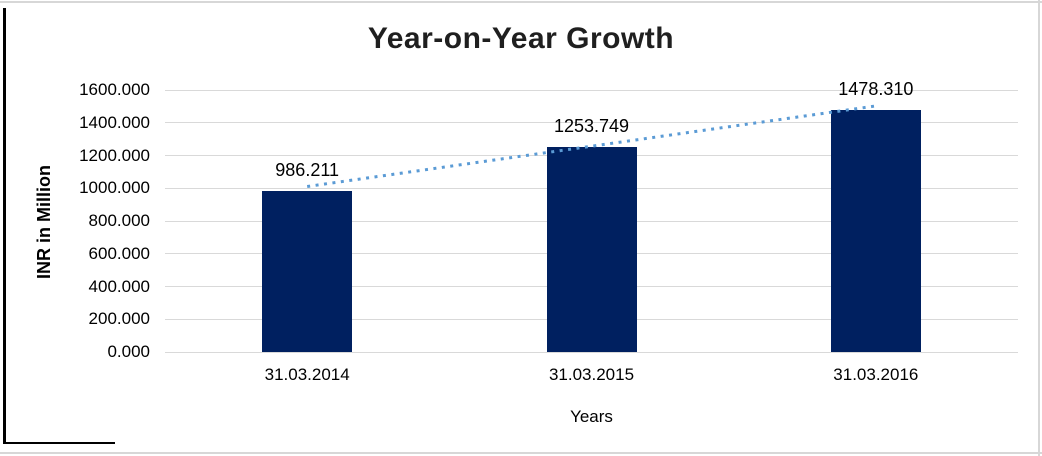 The image size is (1042, 456). I want to click on y-tick-label: 1400.000, so click(114, 122).